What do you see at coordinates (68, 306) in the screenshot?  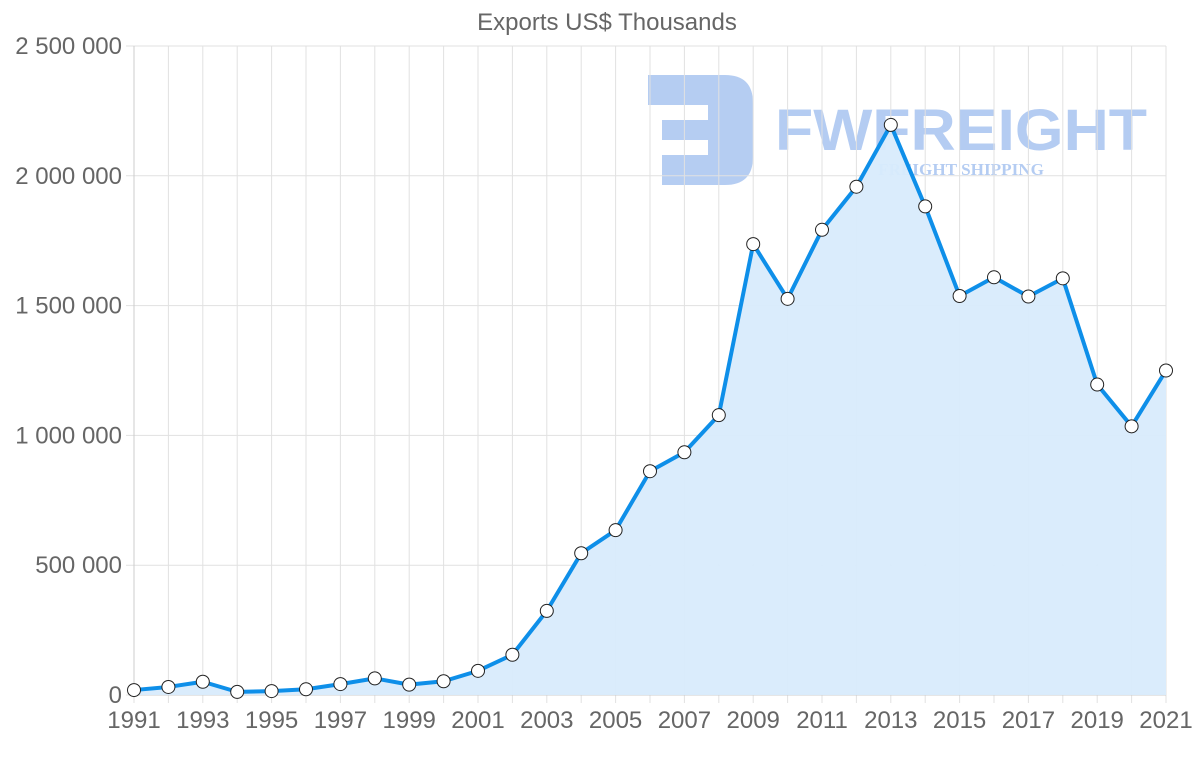 I see `y-tick-label: 1 500 000` at bounding box center [68, 306].